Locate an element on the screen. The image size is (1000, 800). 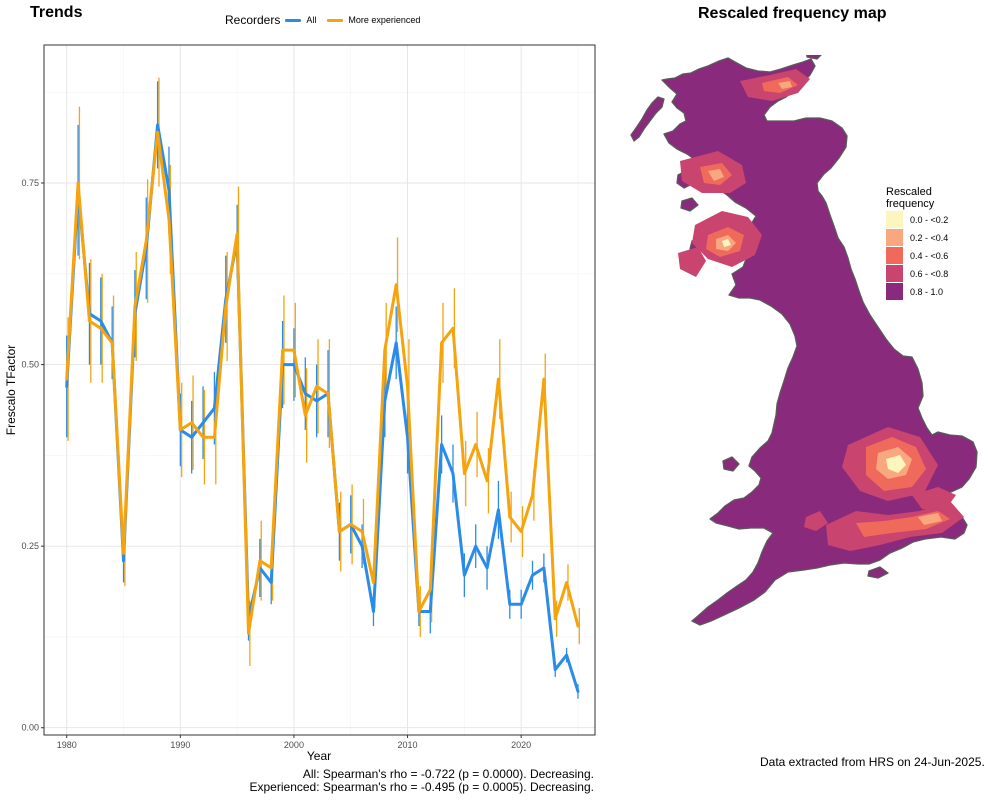
map-legend-item: 0.0 - <0.2 is located at coordinates (917, 219).